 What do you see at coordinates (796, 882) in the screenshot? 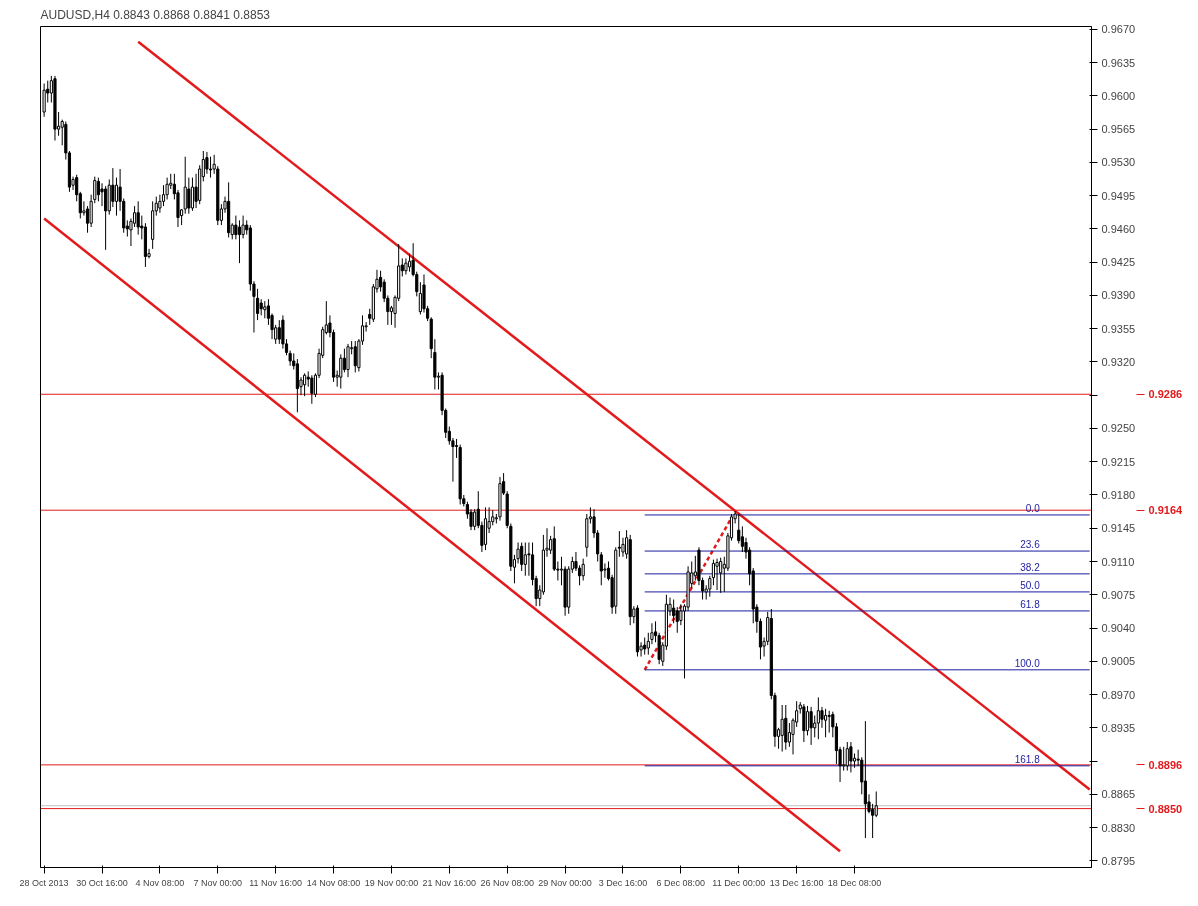
I see `x-tick-label: 13 Dec 16:00` at bounding box center [796, 882].